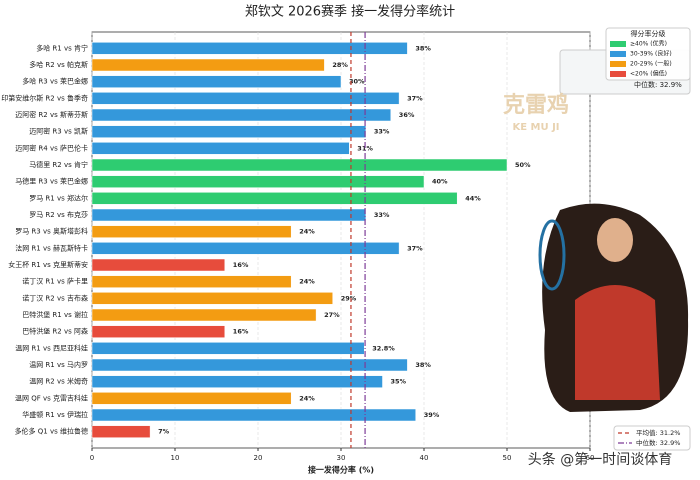 The height and width of the screenshot is (480, 700). I want to click on legend-label: <20% (偏低), so click(648, 74).